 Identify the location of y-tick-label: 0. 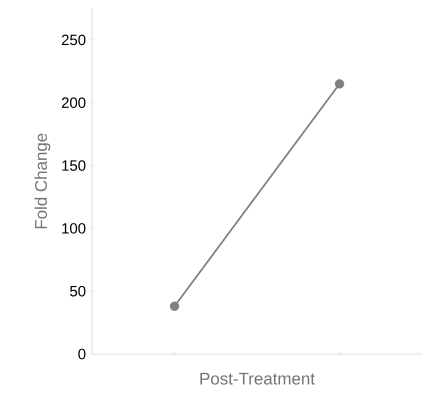
(82, 354).